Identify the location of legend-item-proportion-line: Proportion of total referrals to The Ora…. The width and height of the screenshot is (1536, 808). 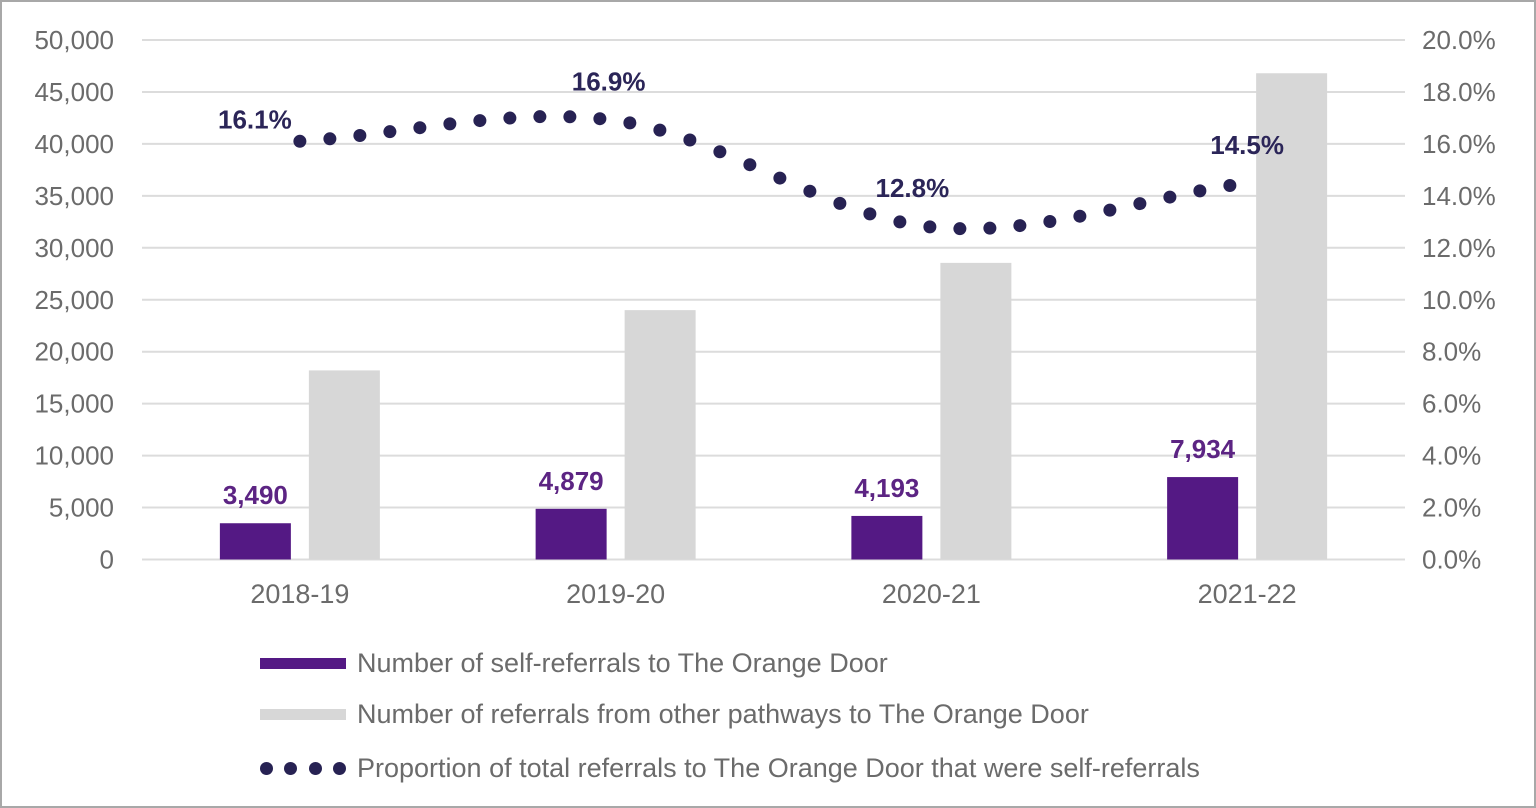
(730, 768).